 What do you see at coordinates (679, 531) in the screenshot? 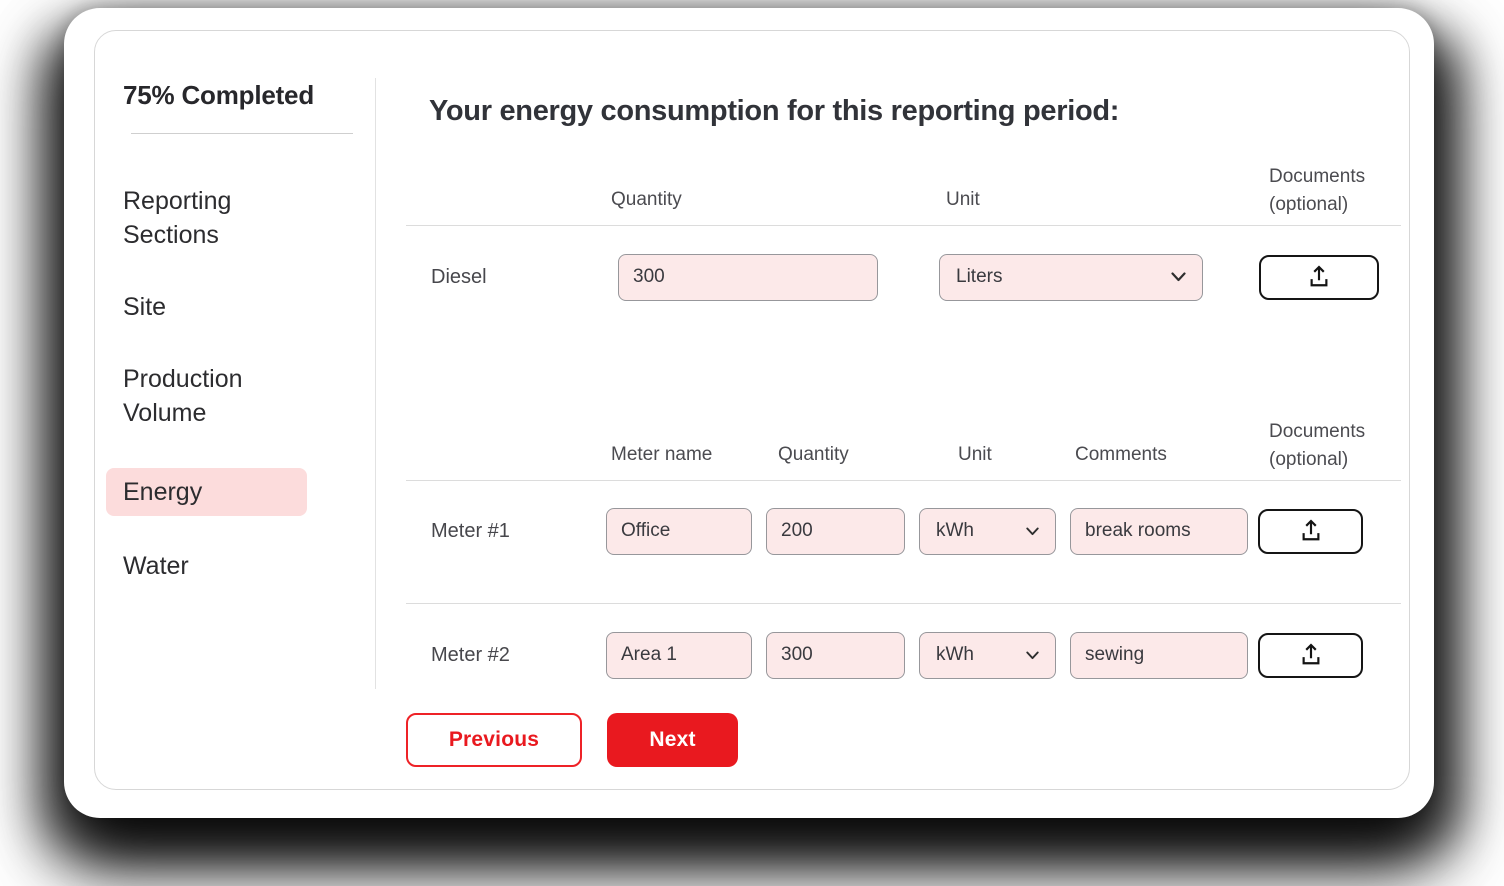
I see `meter1-name-input` at bounding box center [679, 531].